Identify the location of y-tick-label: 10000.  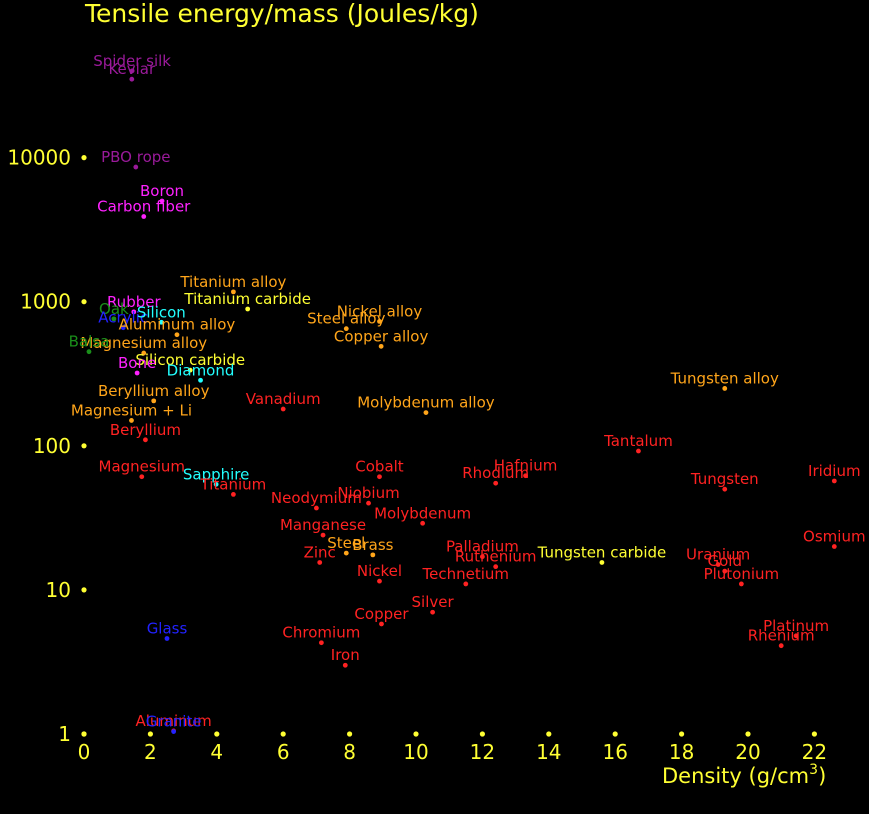
(39, 158).